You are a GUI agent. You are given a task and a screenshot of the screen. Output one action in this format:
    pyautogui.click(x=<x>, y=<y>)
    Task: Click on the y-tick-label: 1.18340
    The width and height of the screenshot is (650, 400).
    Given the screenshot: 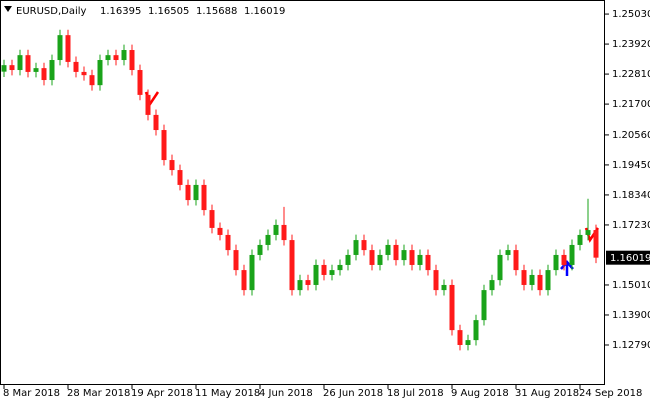 What is the action you would take?
    pyautogui.click(x=631, y=195)
    